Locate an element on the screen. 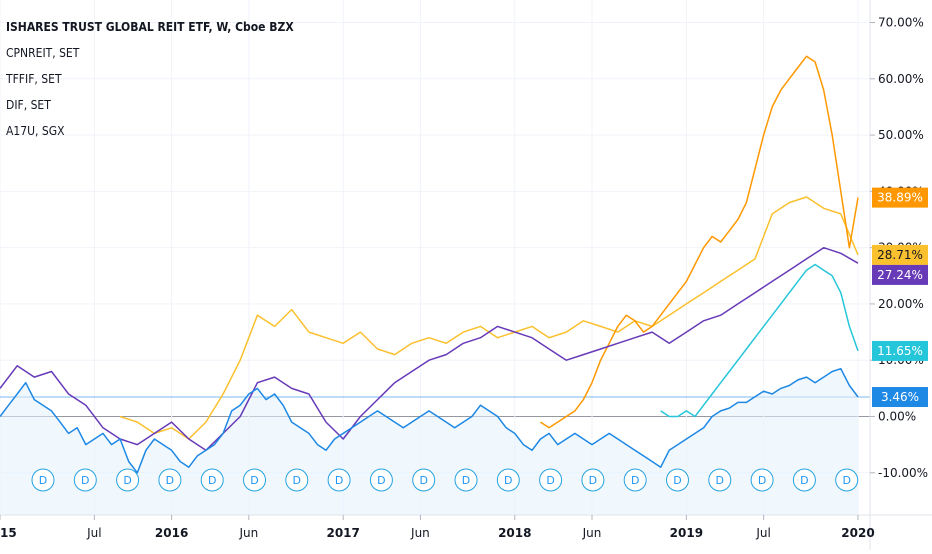 The width and height of the screenshot is (932, 554). y-tick-label: 0.00% is located at coordinates (897, 417).